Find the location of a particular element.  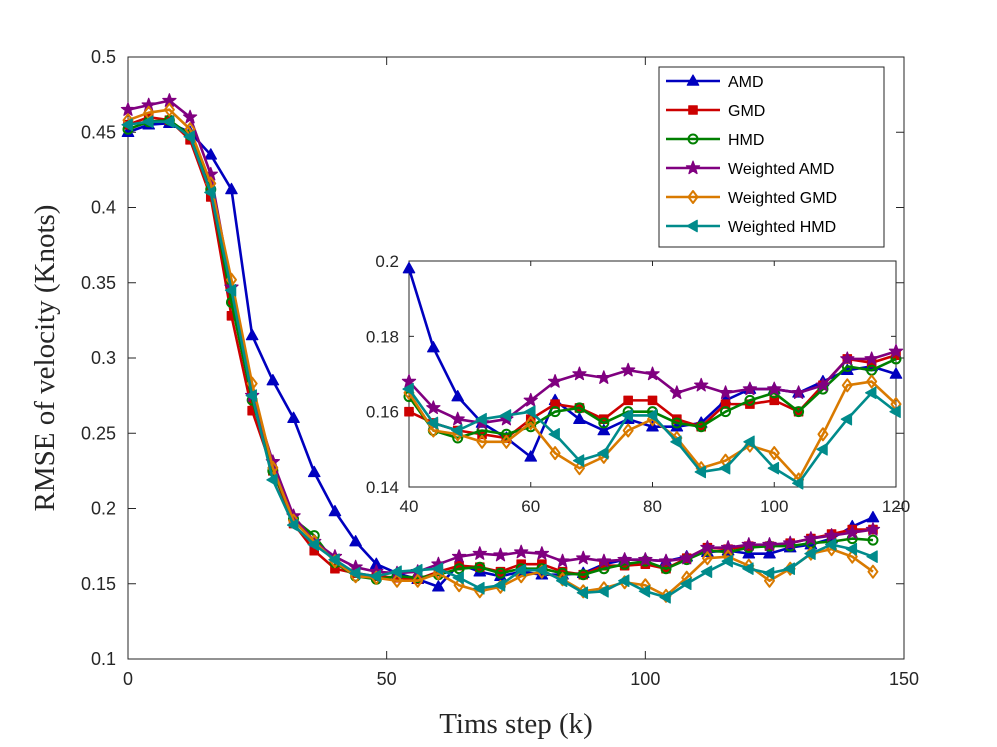

inset-y-tick-label: 0.2 is located at coordinates (387, 261).